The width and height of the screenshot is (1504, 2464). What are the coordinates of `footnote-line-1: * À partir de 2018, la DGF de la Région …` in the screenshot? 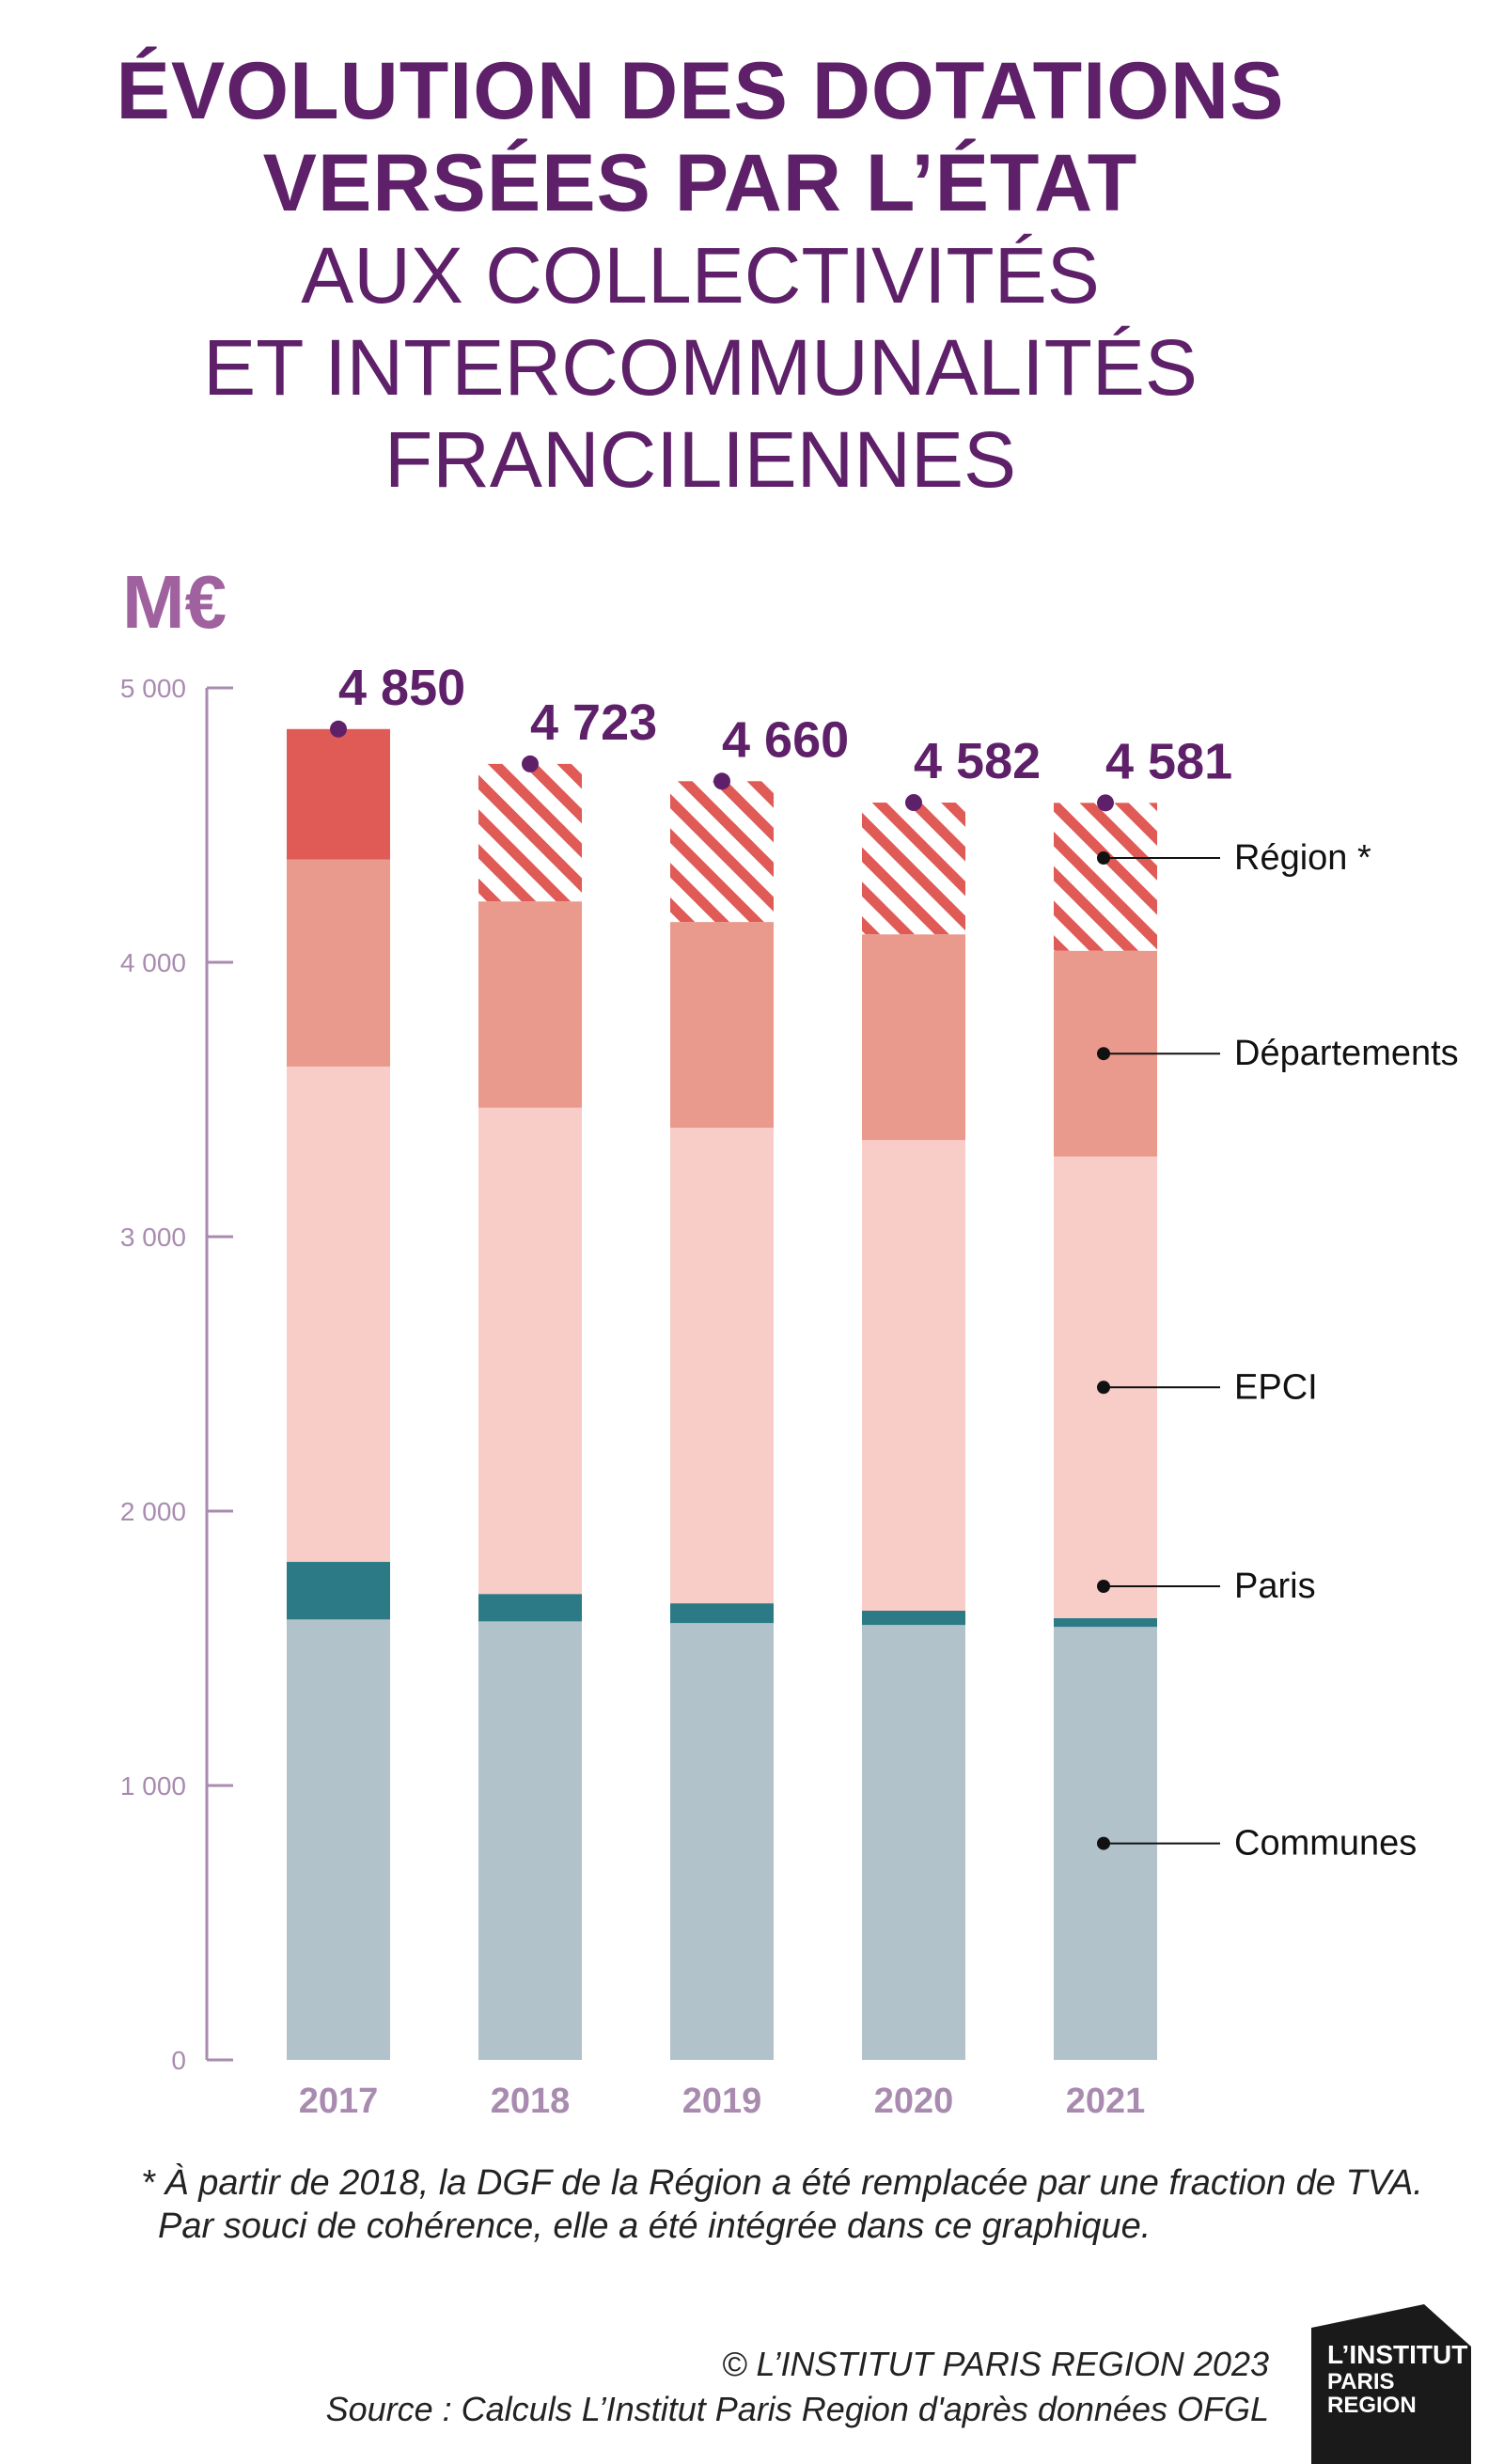 It's located at (782, 2183).